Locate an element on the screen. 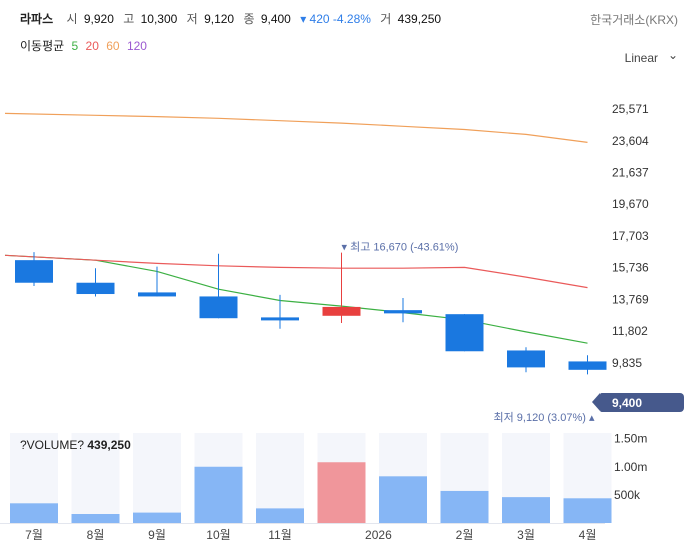 This screenshot has height=557, width=692. exchange-name: 한국거래소(KRX) is located at coordinates (634, 20).